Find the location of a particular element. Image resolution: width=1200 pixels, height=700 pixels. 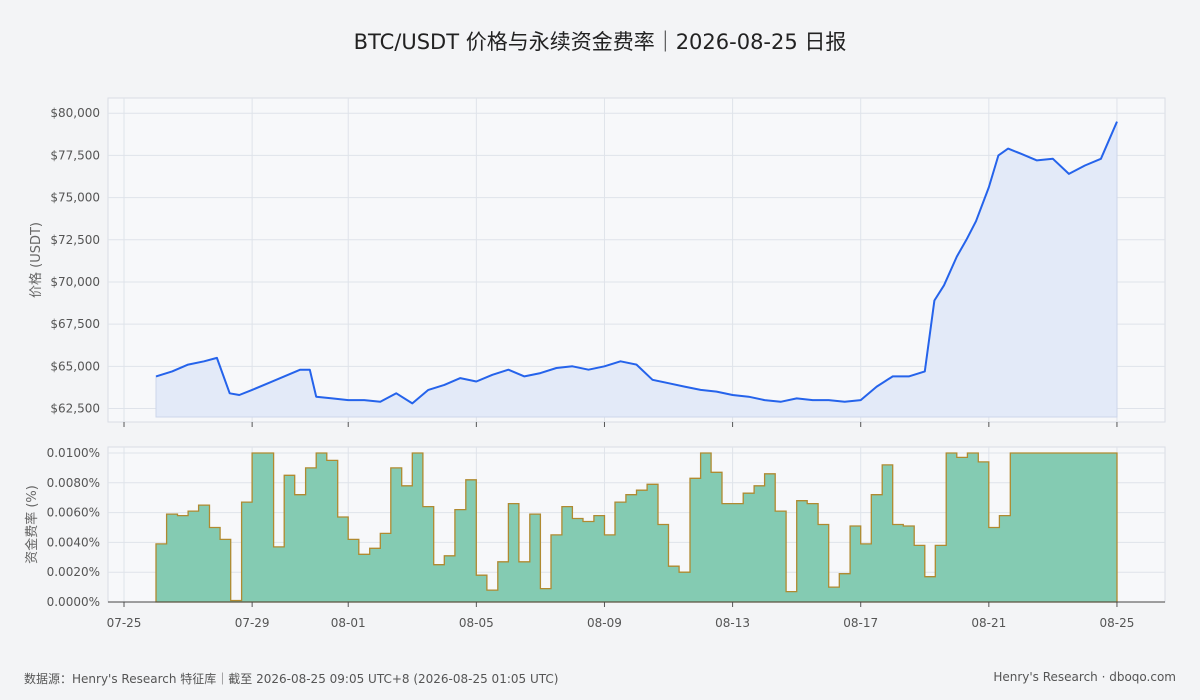

x-tick-label: 08-01 is located at coordinates (348, 623).